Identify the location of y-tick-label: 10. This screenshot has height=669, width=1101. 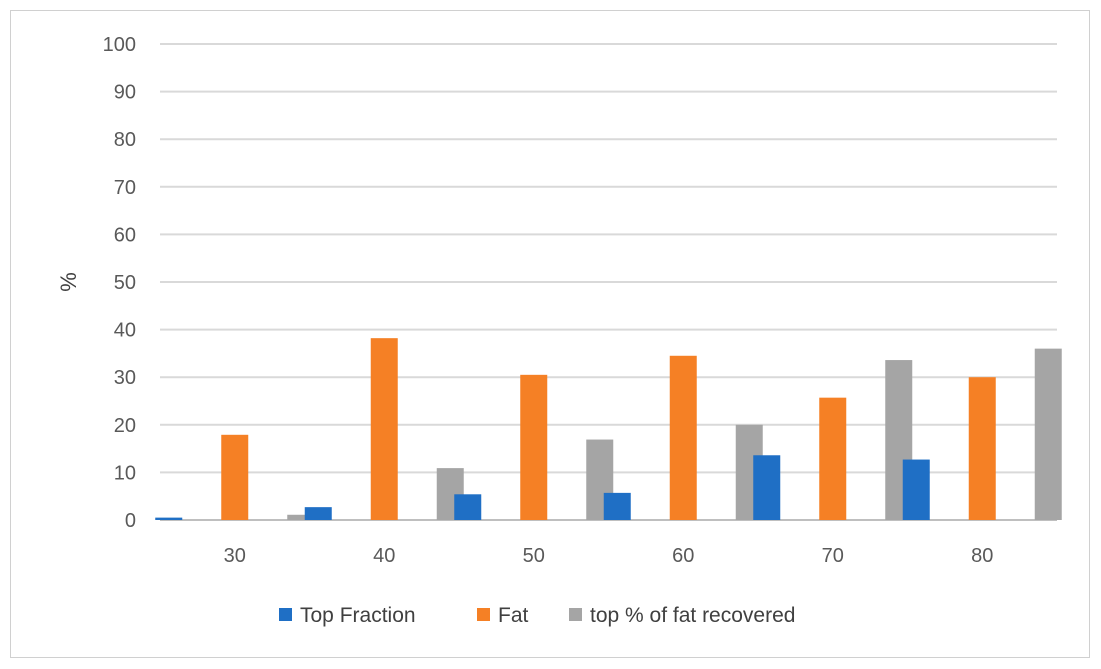
(125, 473).